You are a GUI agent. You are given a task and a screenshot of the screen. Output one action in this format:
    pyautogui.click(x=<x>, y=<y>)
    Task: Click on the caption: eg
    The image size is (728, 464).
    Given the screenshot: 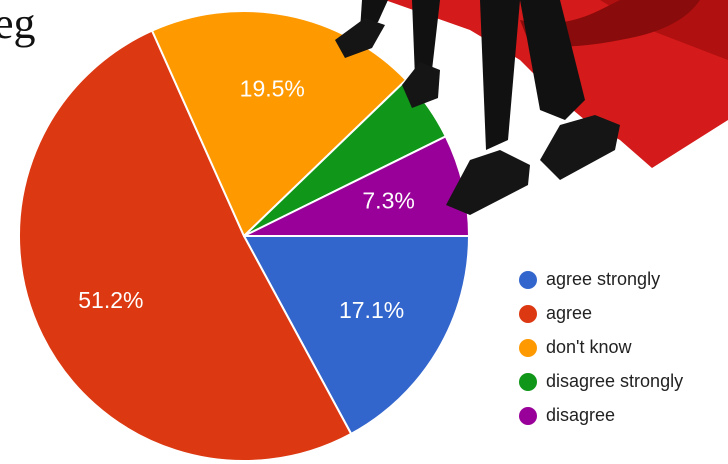 What is the action you would take?
    pyautogui.click(x=18, y=24)
    